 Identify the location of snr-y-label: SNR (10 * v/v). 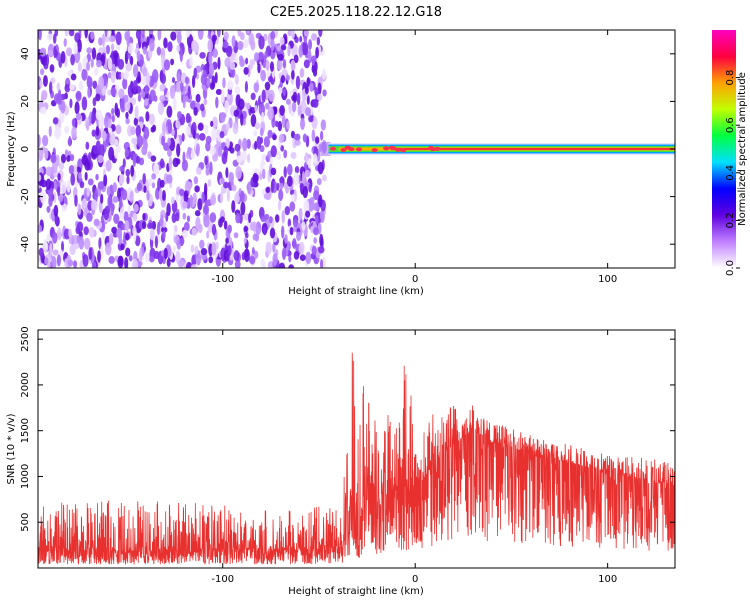
(11, 448).